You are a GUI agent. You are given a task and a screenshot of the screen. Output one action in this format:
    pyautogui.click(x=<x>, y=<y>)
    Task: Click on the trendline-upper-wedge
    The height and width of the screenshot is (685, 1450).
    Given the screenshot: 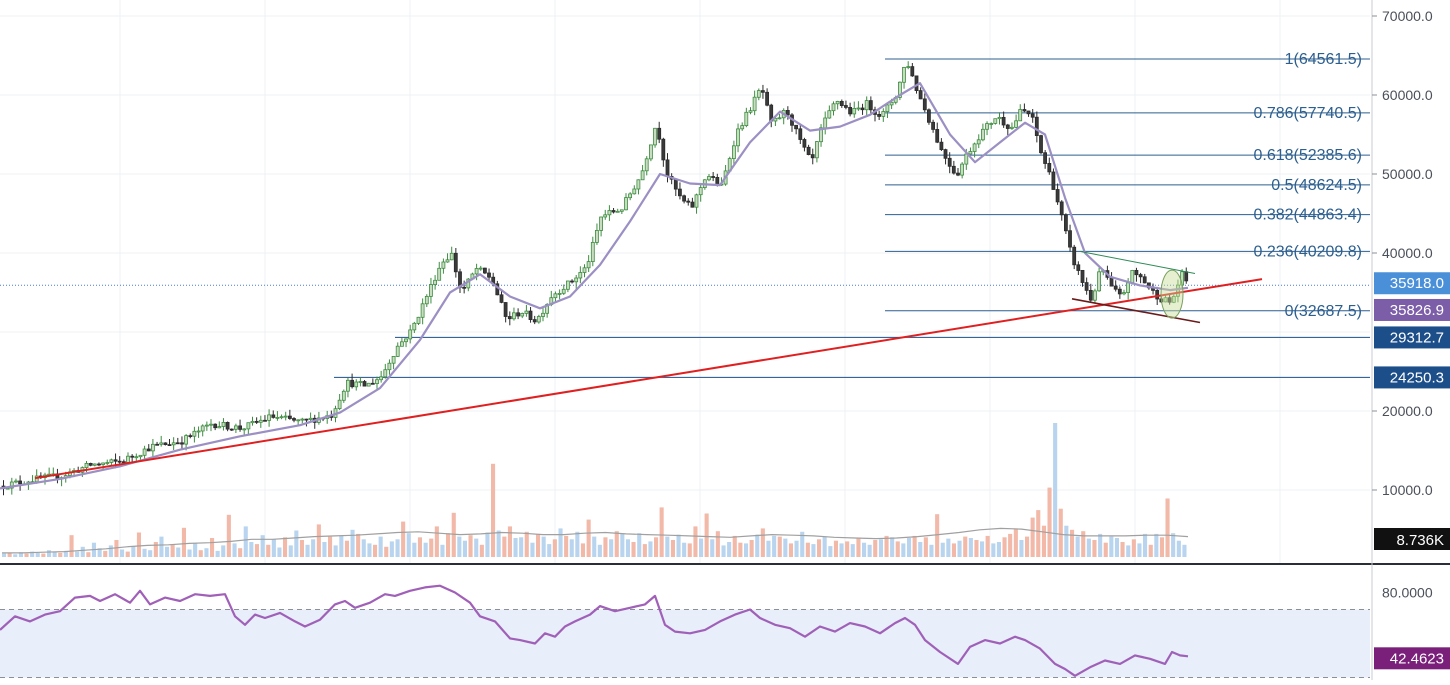 What is the action you would take?
    pyautogui.click(x=1137, y=262)
    